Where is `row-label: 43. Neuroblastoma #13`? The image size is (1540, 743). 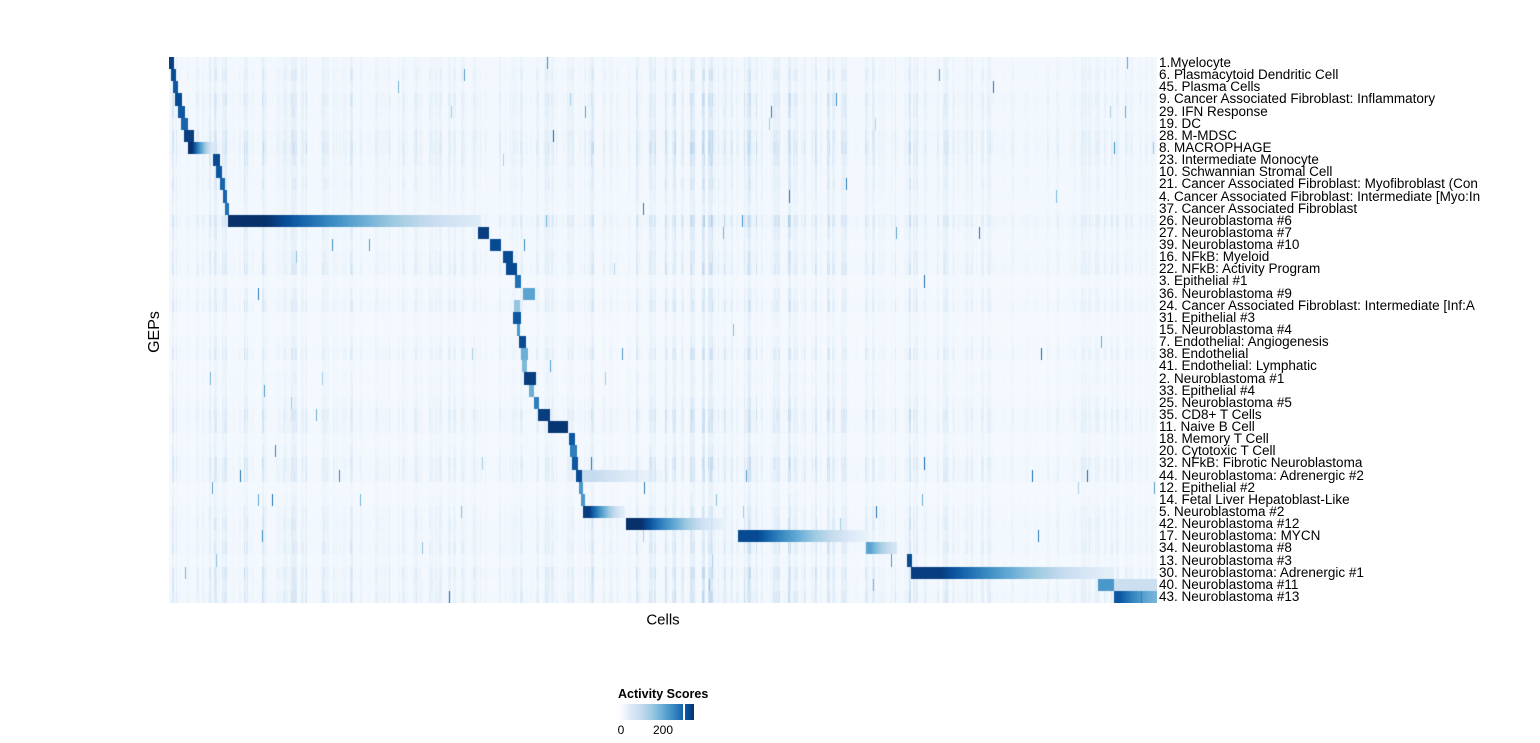
row-label: 43. Neuroblastoma #13 is located at coordinates (1229, 596).